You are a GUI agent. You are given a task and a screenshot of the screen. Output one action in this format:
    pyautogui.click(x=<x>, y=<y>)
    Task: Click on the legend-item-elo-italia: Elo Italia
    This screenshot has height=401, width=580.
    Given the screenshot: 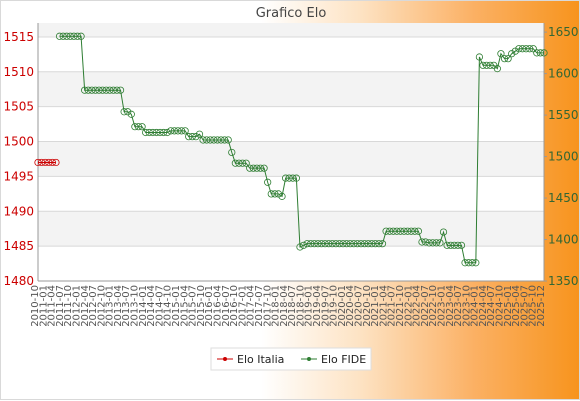 What is the action you would take?
    pyautogui.click(x=250, y=359)
    